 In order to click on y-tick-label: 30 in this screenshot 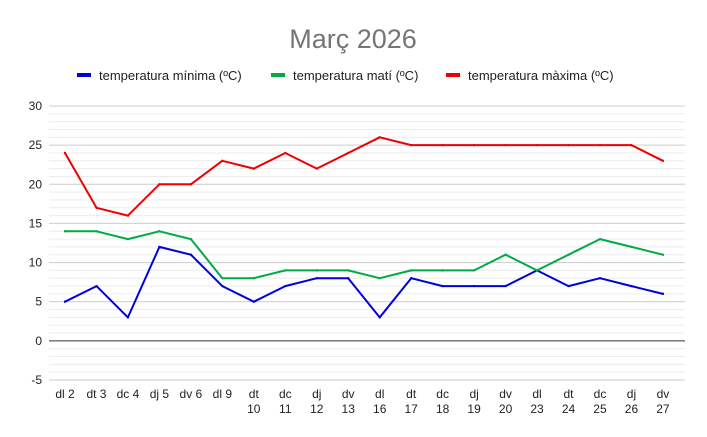, I will do `click(36, 106)`.